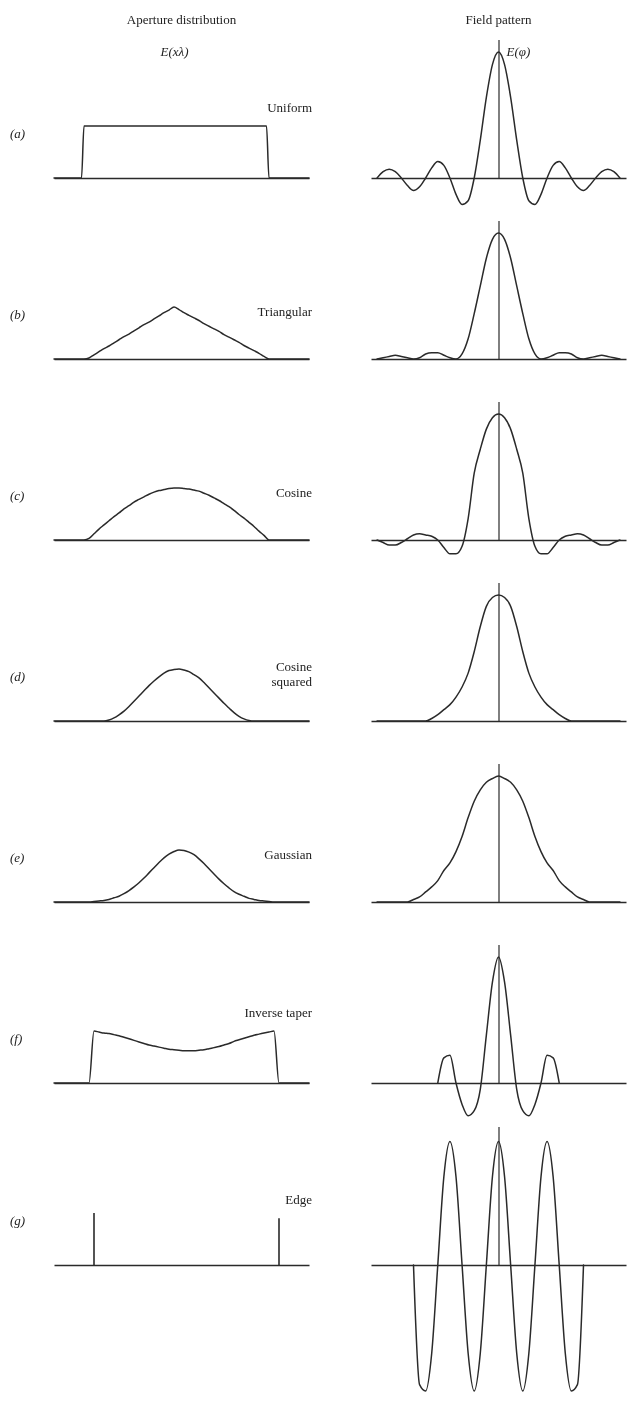 The height and width of the screenshot is (1406, 637). What do you see at coordinates (499, 19) in the screenshot?
I see `chart-title: Field pattern` at bounding box center [499, 19].